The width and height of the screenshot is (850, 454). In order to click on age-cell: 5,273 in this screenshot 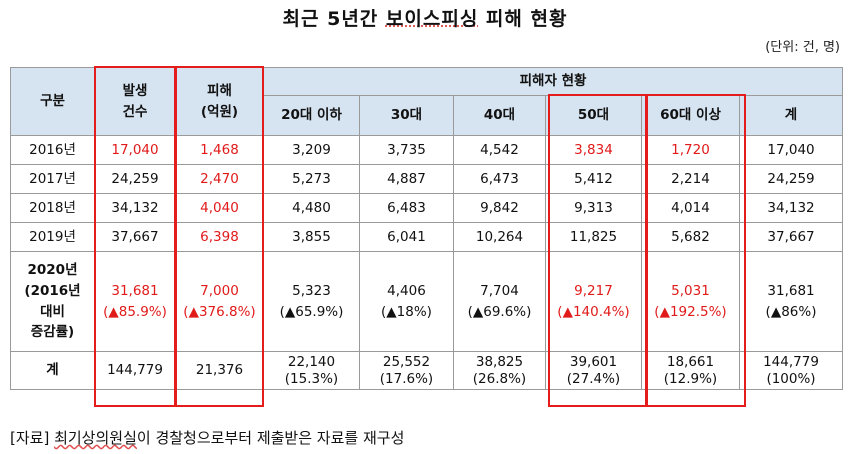, I will do `click(311, 179)`.